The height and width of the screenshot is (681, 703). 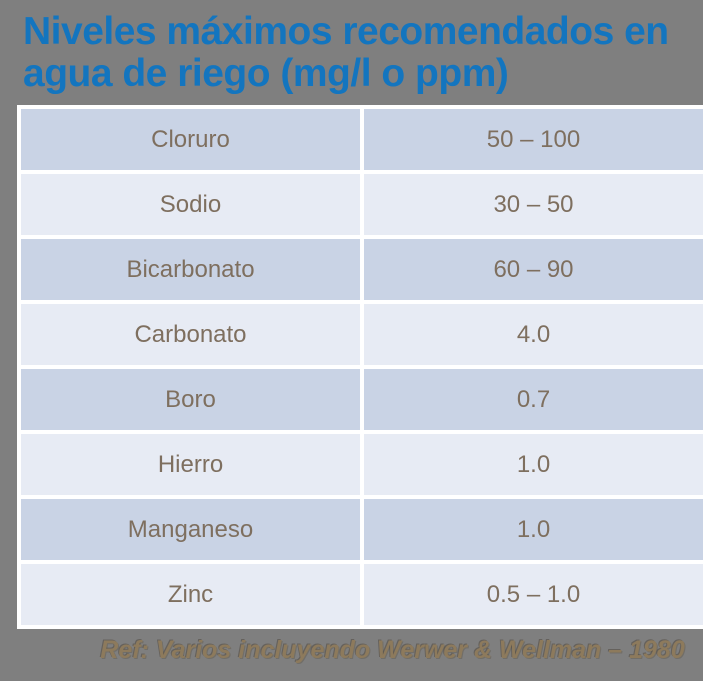 I want to click on table-row: Hierro 1.0, so click(x=362, y=464).